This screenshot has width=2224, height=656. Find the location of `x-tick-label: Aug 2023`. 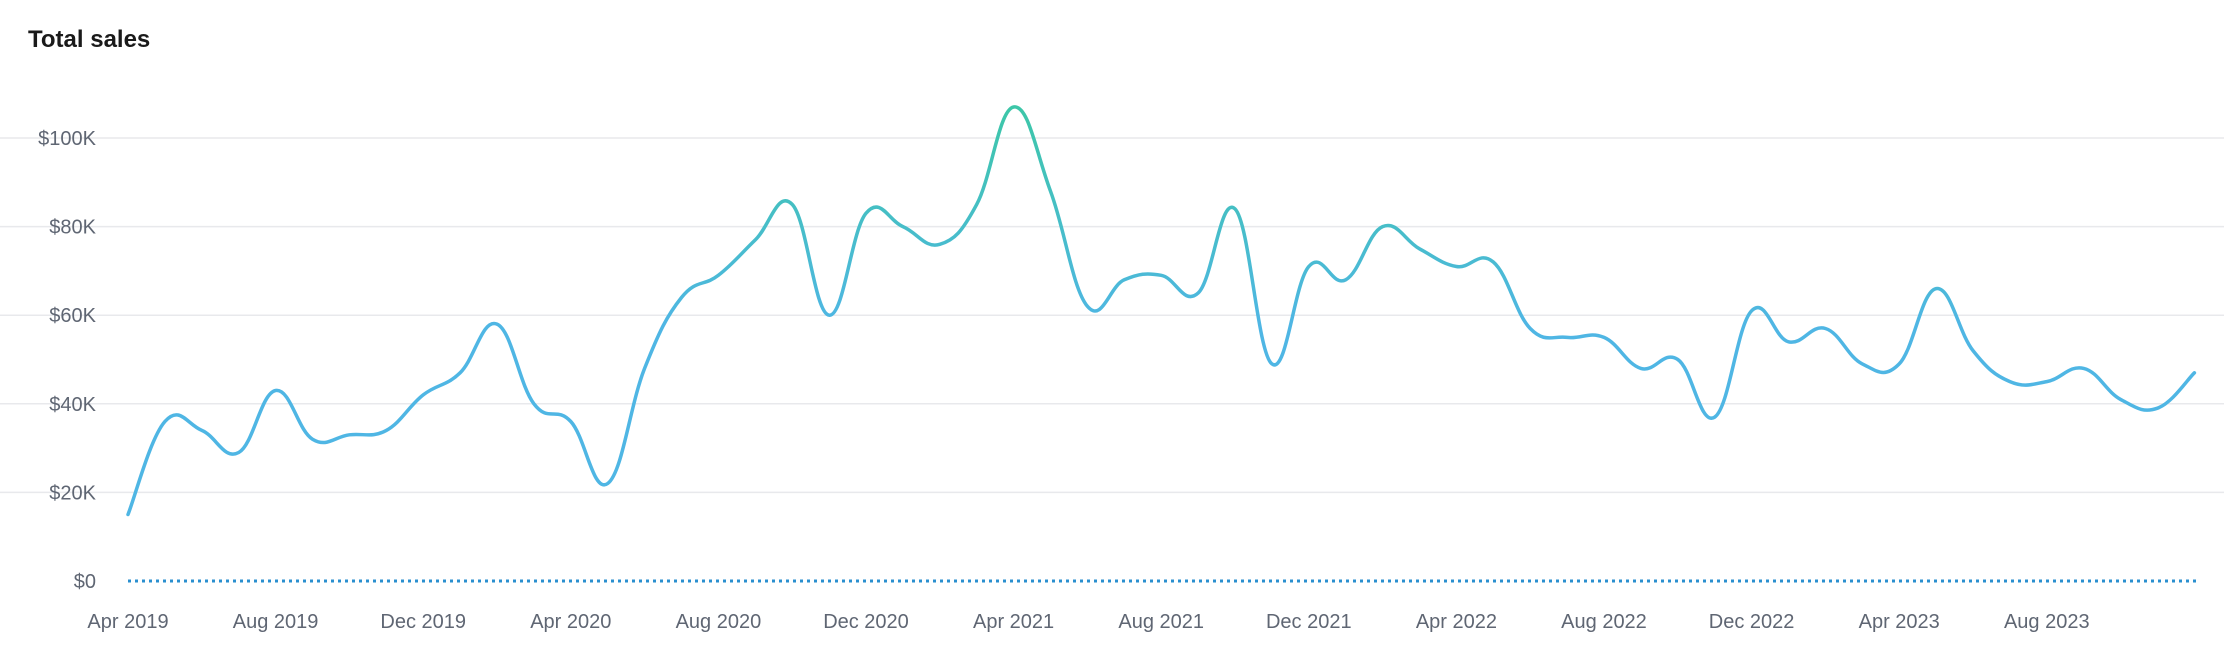

x-tick-label: Aug 2023 is located at coordinates (2047, 622).